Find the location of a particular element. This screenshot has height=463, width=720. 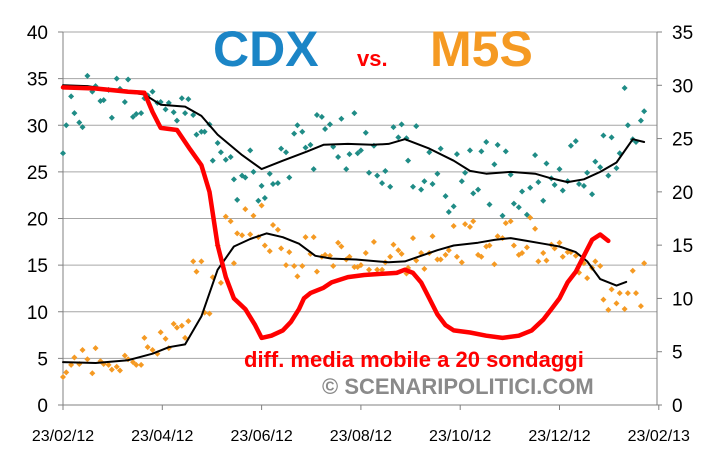

right-tick-label: 30 is located at coordinates (682, 86).